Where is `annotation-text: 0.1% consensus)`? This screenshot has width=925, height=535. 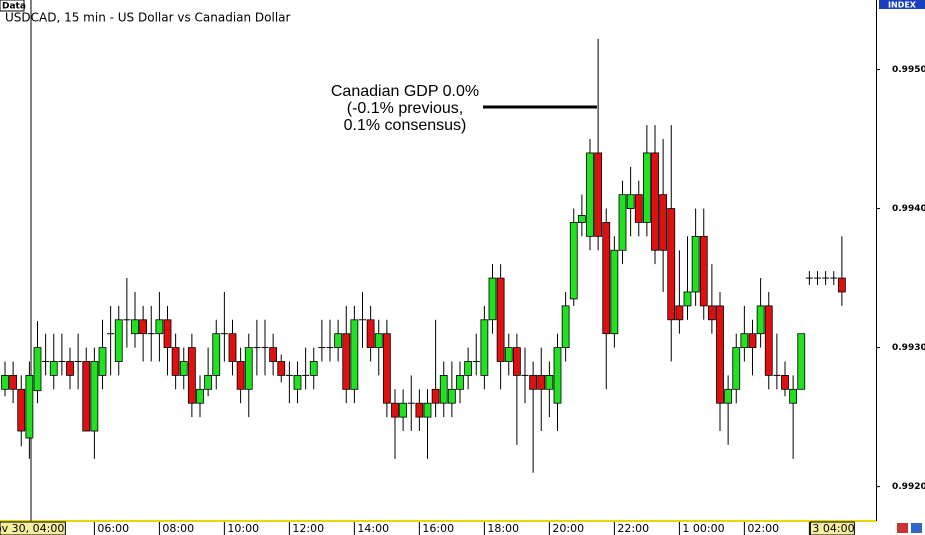 annotation-text: 0.1% consensus) is located at coordinates (405, 125).